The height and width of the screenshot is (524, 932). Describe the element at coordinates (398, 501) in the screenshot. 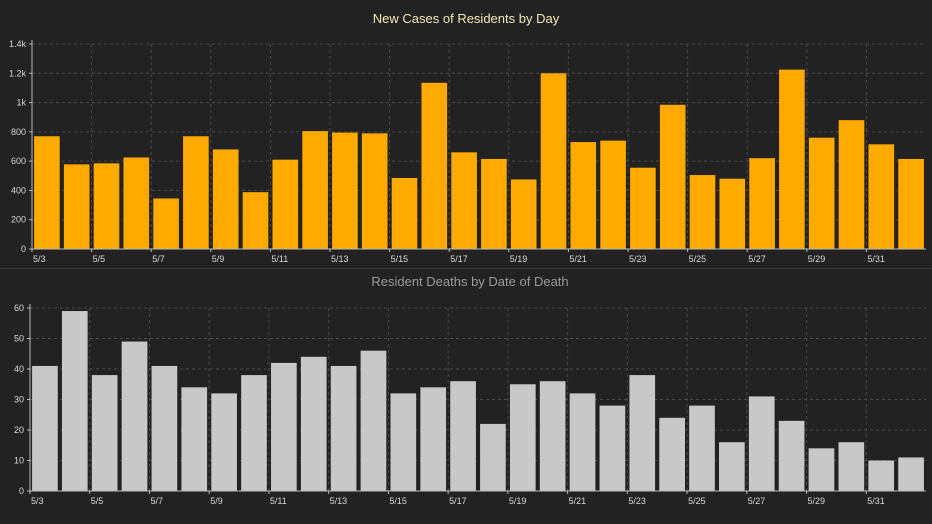

I see `x-tick-label: 5/15` at that location.